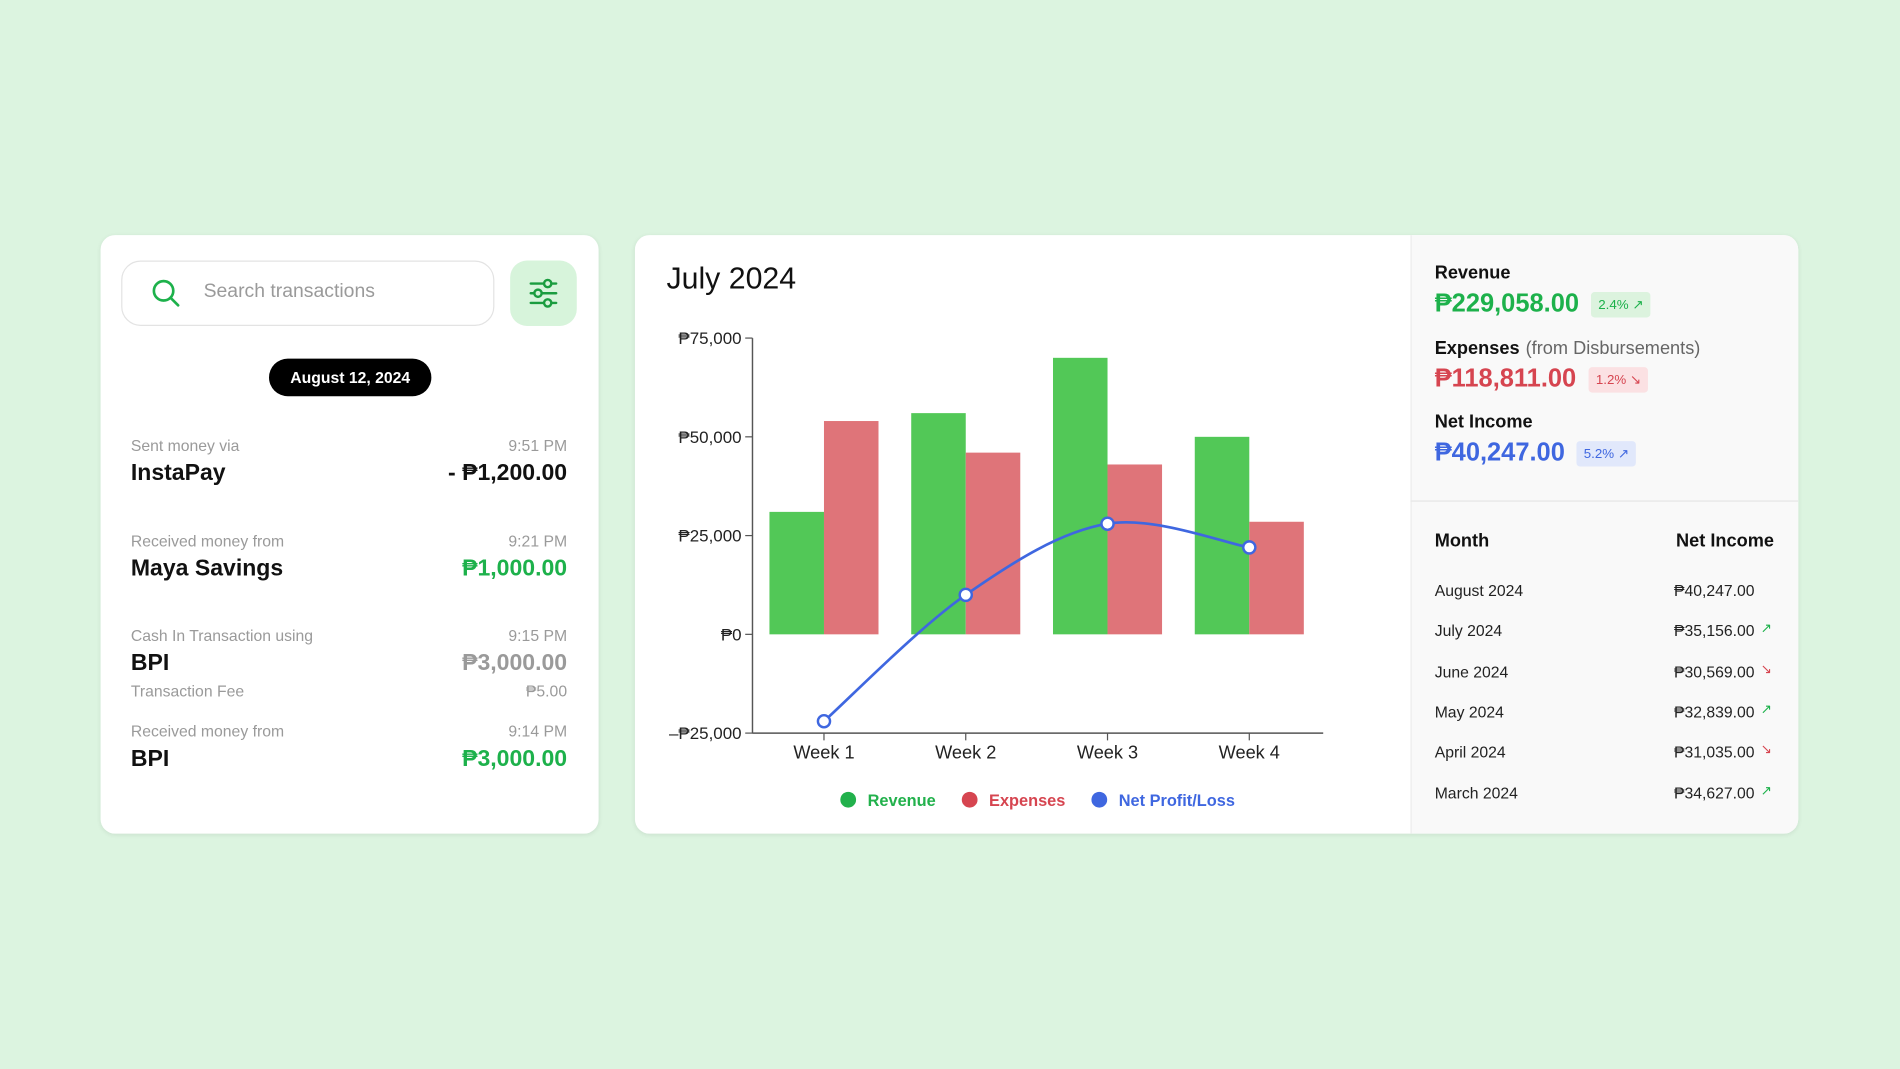 The height and width of the screenshot is (1069, 1900). What do you see at coordinates (1027, 801) in the screenshot?
I see `legend-label: Expenses` at bounding box center [1027, 801].